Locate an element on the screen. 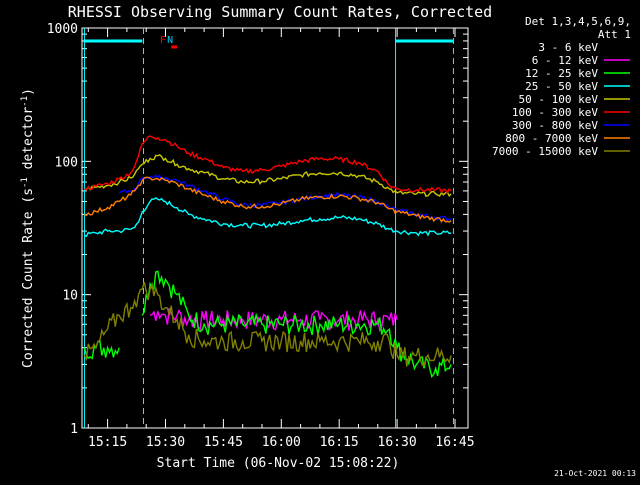 The image size is (640, 485). y-tick-label: 100 is located at coordinates (66, 162).